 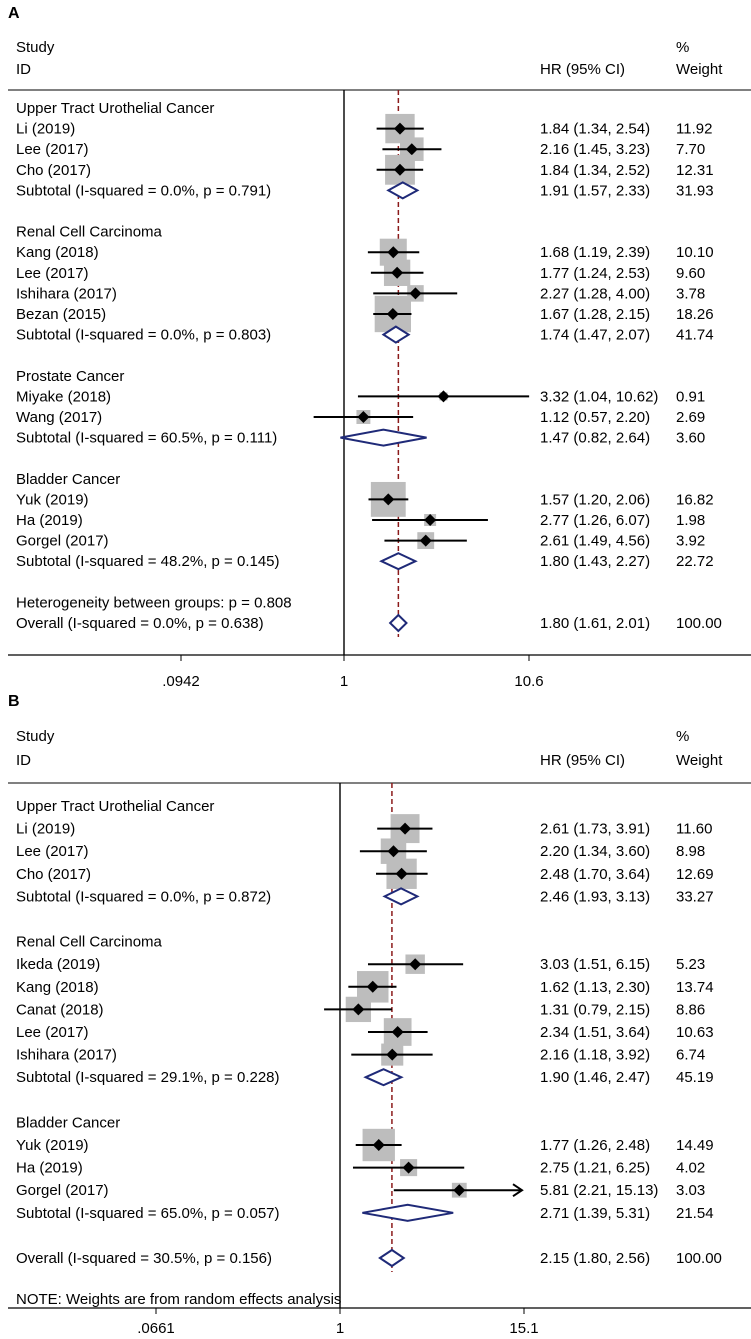 What do you see at coordinates (59, 417) in the screenshot?
I see `study-label: Wang (2017)` at bounding box center [59, 417].